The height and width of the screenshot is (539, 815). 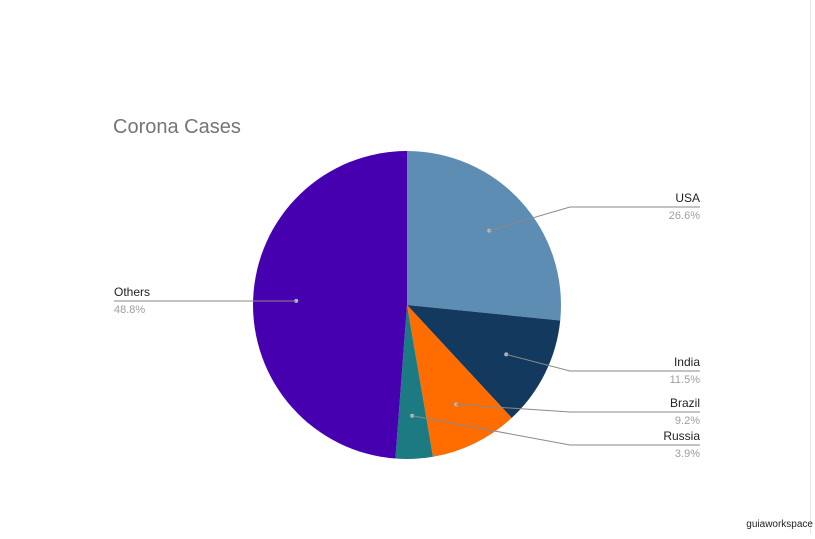 What do you see at coordinates (685, 380) in the screenshot?
I see `slice-percent-india: 11.5%` at bounding box center [685, 380].